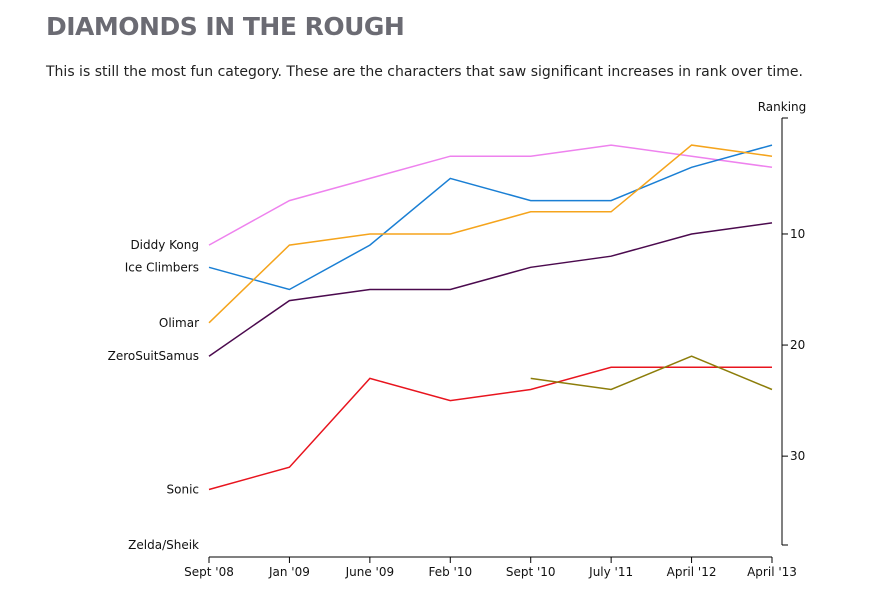  I want to click on series-label-zelda-sheik: Zelda/Sheik, so click(163, 545).